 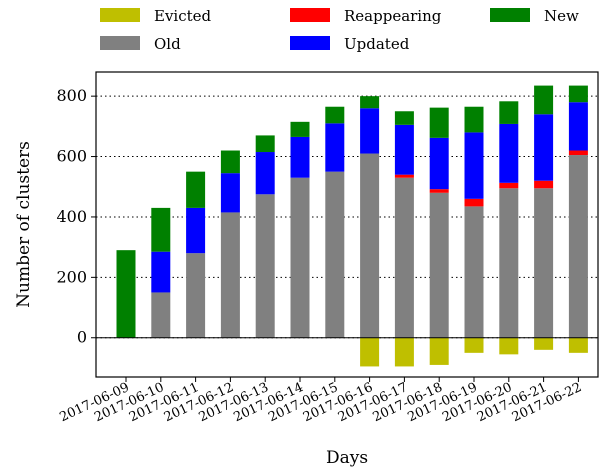 I want to click on y-tick-label: 0, so click(x=82, y=337).